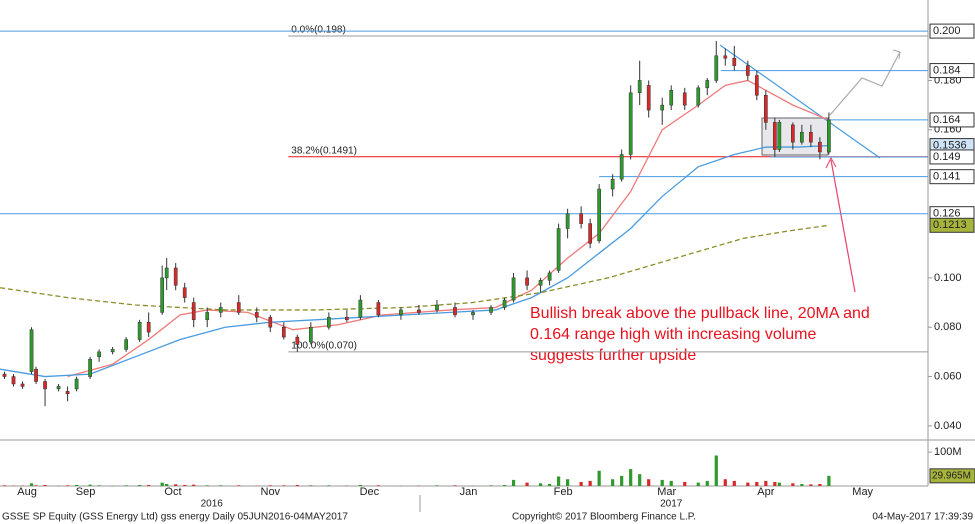 This screenshot has width=975, height=524. I want to click on pointer-arrowhead, so click(831, 162).